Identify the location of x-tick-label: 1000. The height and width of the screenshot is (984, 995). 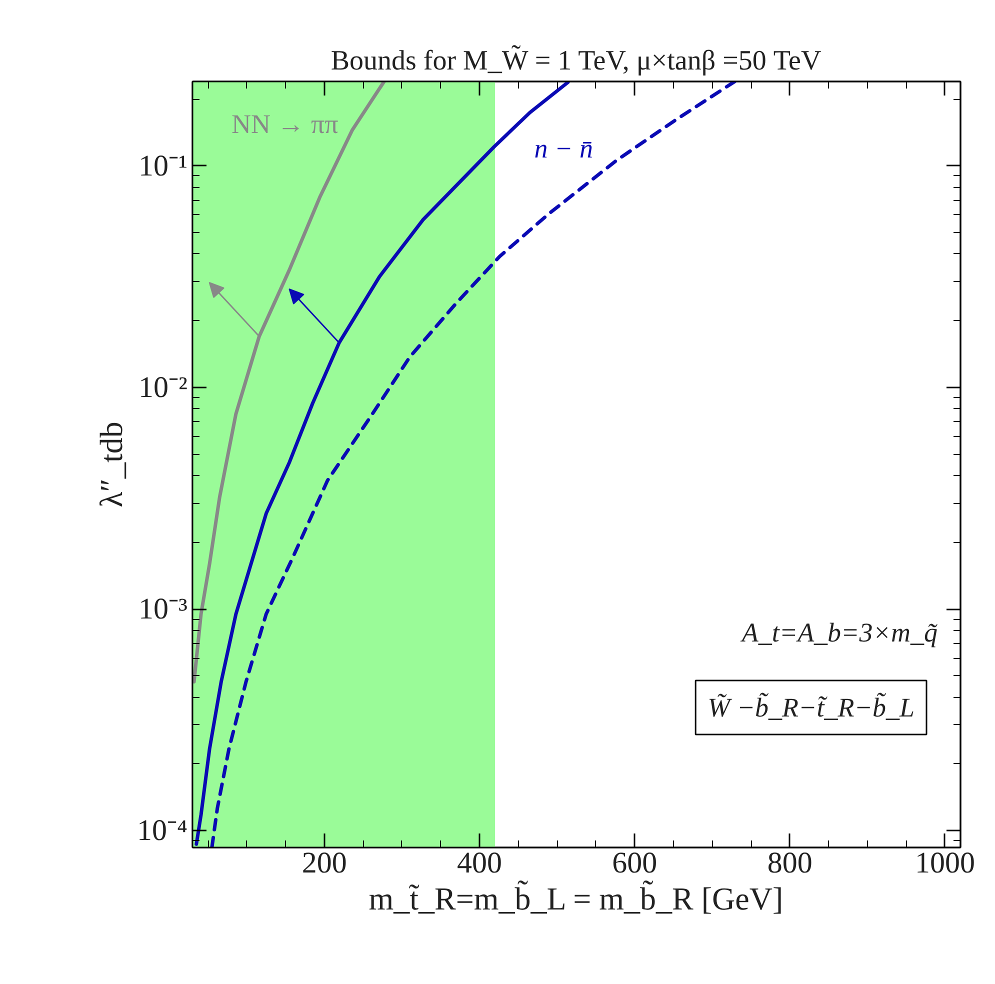
(944, 863).